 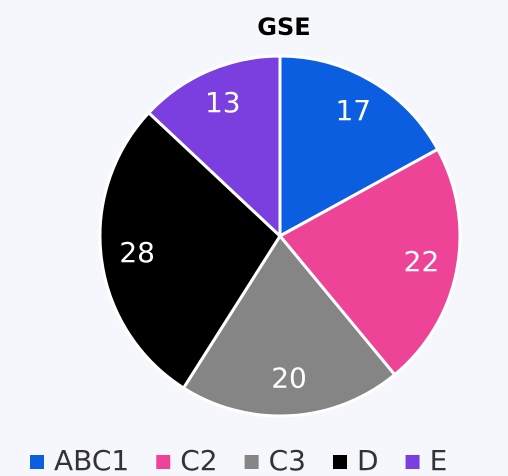 What do you see at coordinates (198, 460) in the screenshot?
I see `legend-label: C2` at bounding box center [198, 460].